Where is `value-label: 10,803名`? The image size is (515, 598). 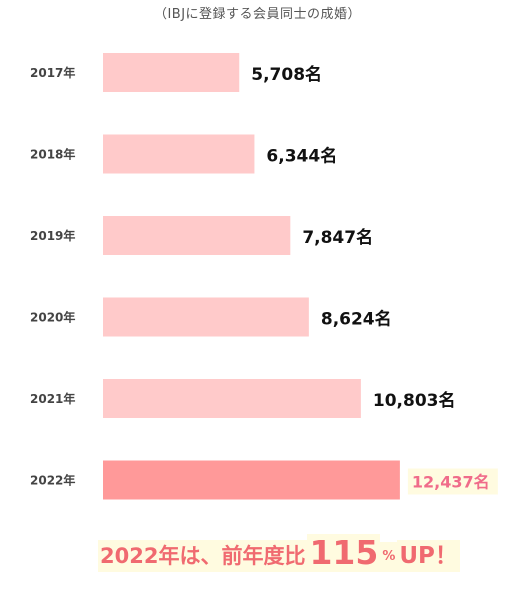
value-label: 10,803名 is located at coordinates (414, 400).